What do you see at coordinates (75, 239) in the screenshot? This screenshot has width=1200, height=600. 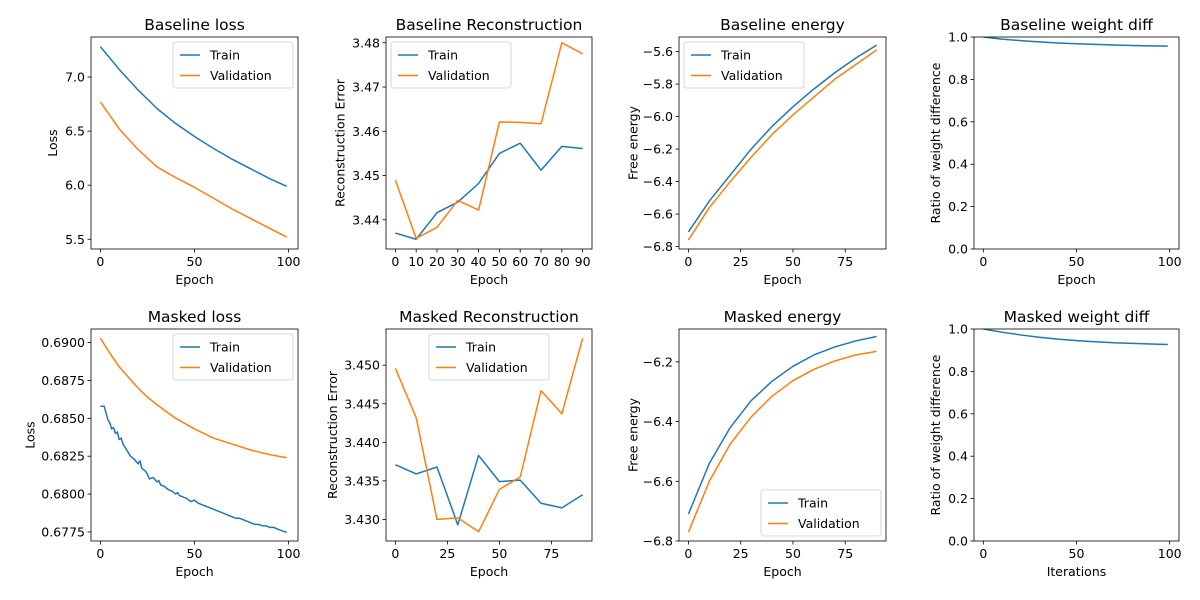 I see `y-tick-label: 5.5` at bounding box center [75, 239].